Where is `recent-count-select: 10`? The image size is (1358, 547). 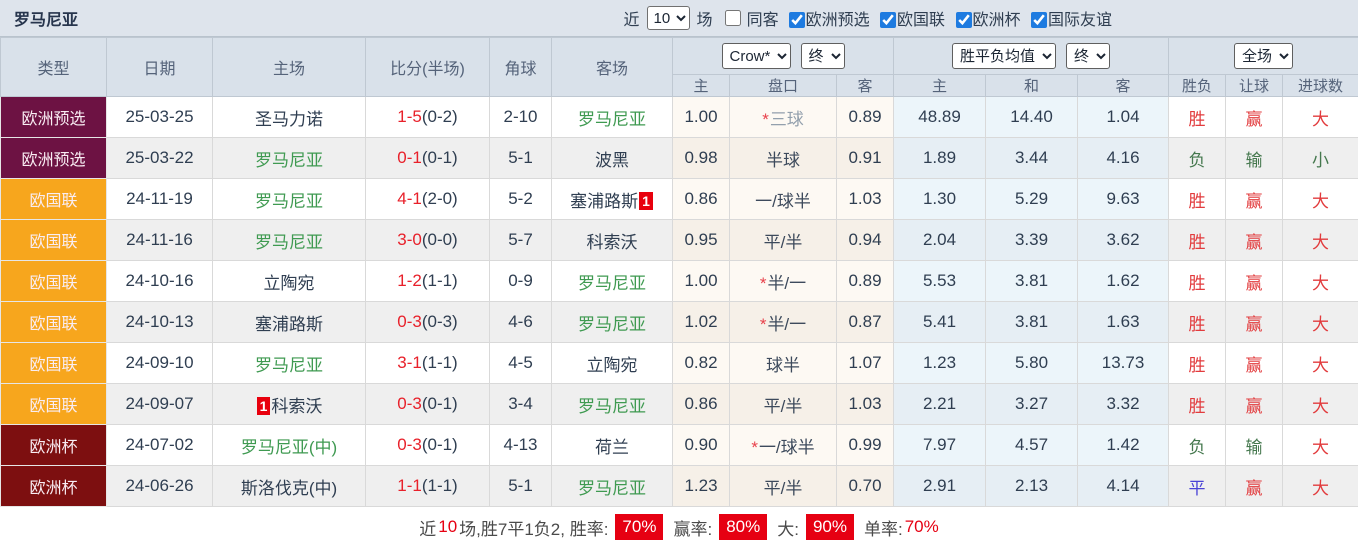
recent-count-select: 10 is located at coordinates (668, 18).